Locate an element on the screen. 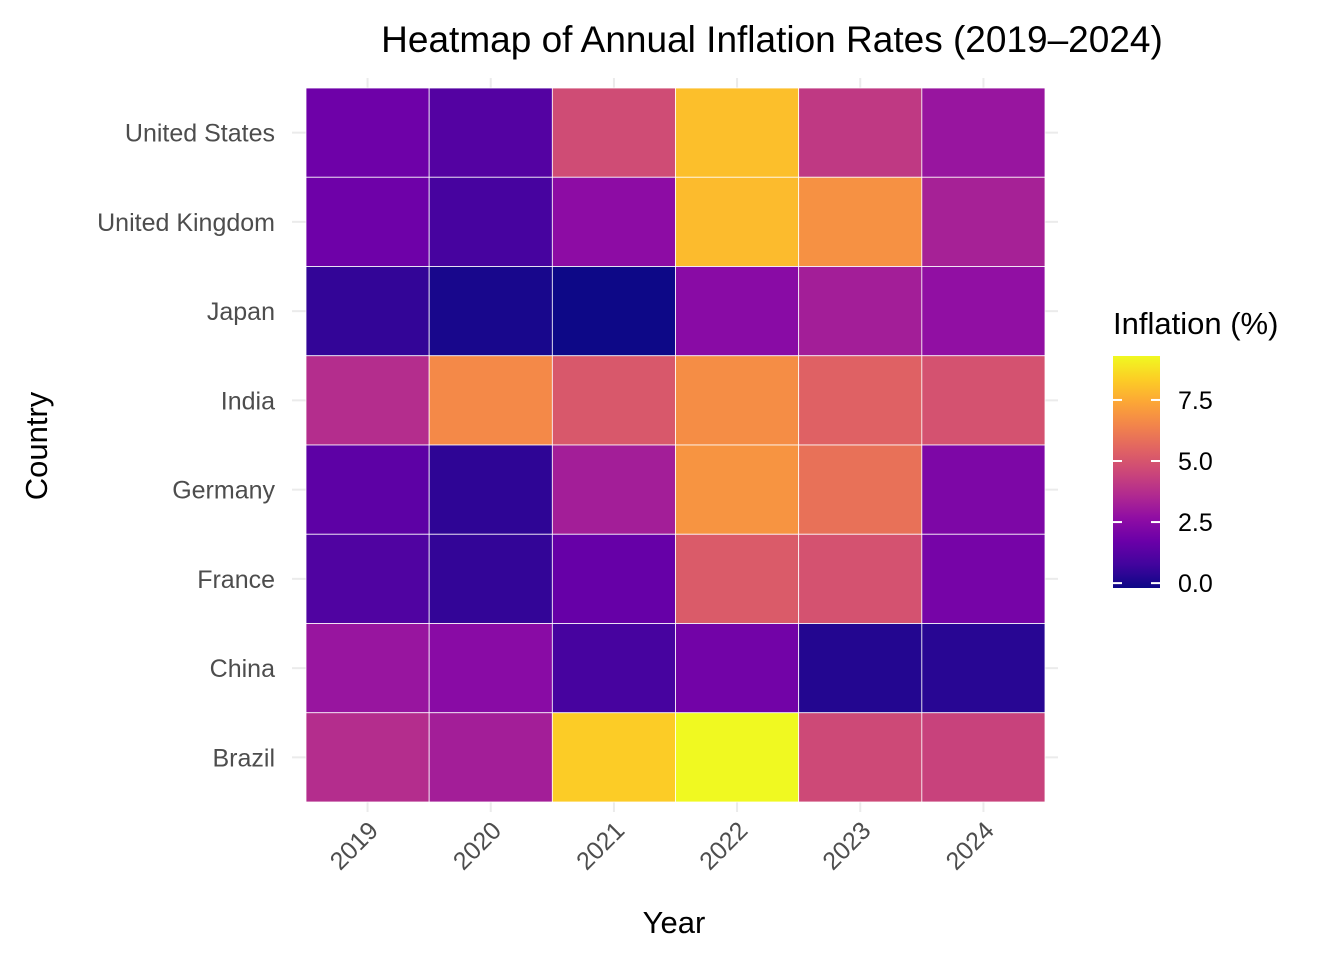 The image size is (1344, 960). y-tick-label: India is located at coordinates (248, 401).